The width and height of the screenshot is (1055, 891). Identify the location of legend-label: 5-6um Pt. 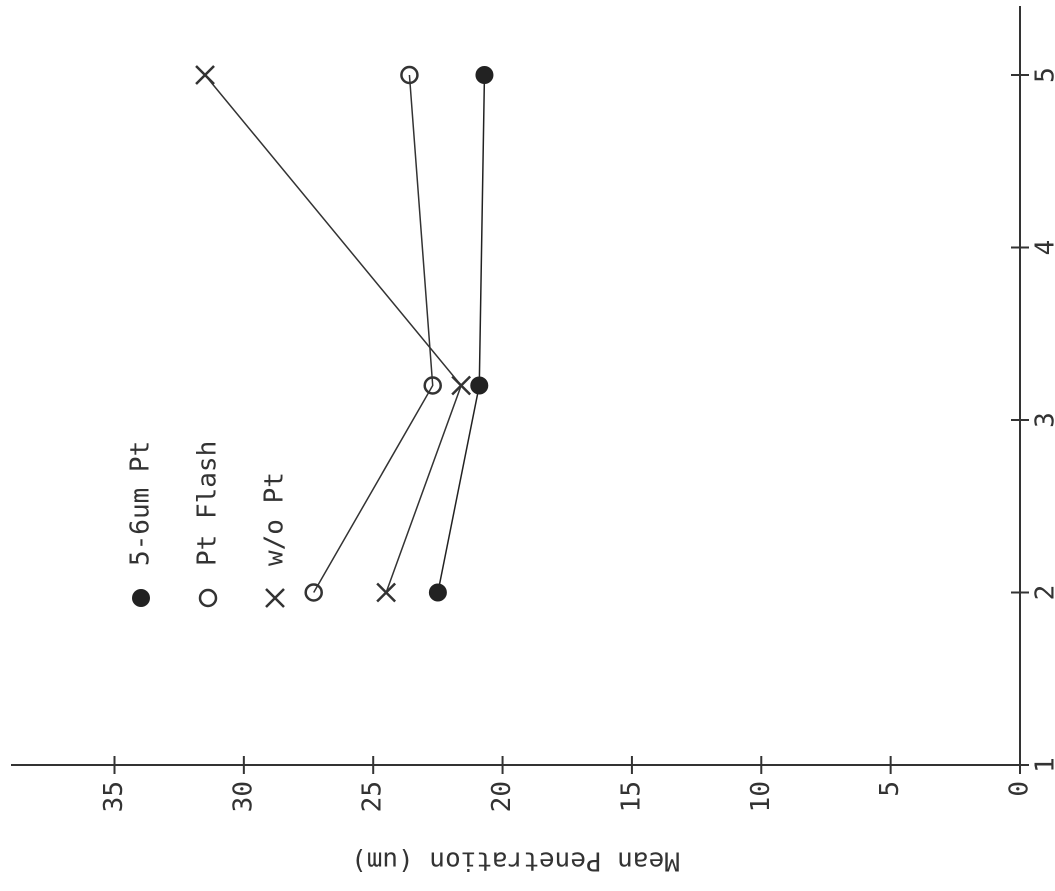
(141, 503).